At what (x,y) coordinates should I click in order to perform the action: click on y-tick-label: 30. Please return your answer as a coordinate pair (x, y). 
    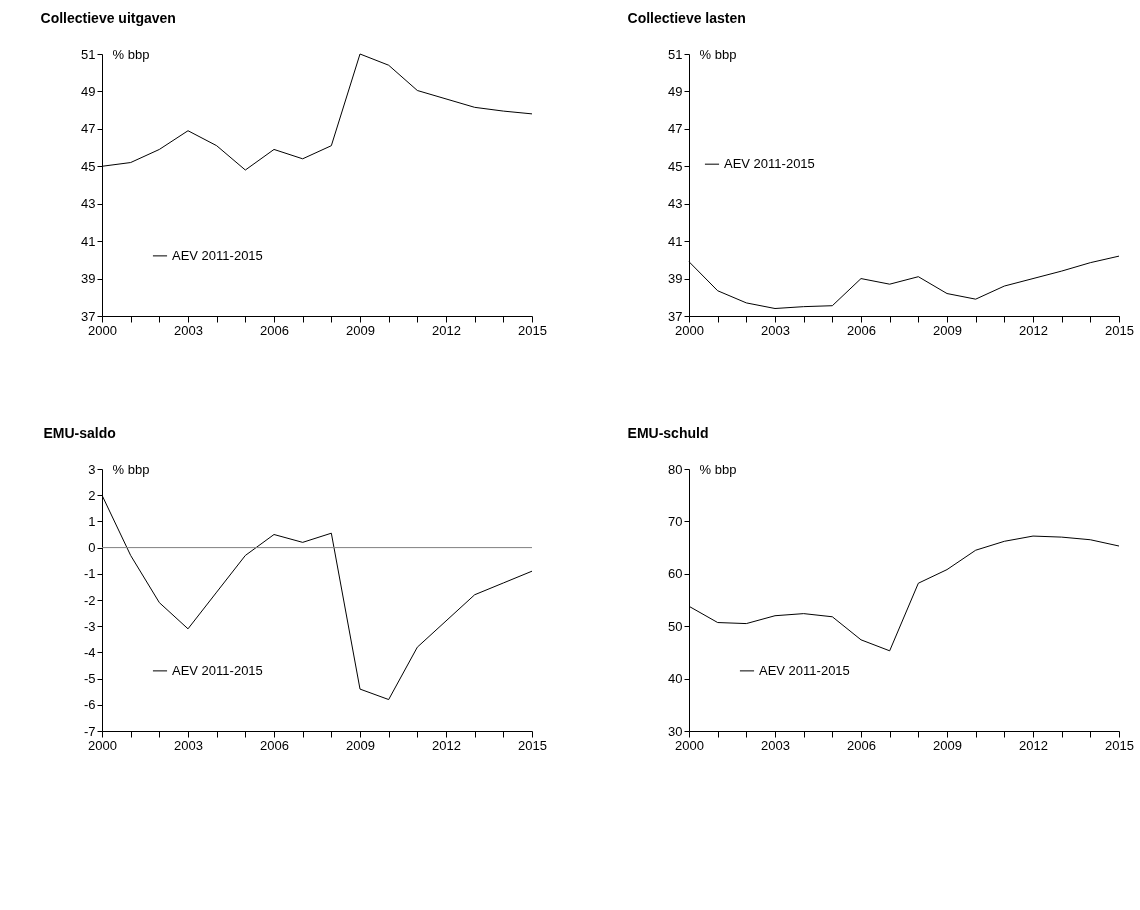
    Looking at the image, I should click on (675, 731).